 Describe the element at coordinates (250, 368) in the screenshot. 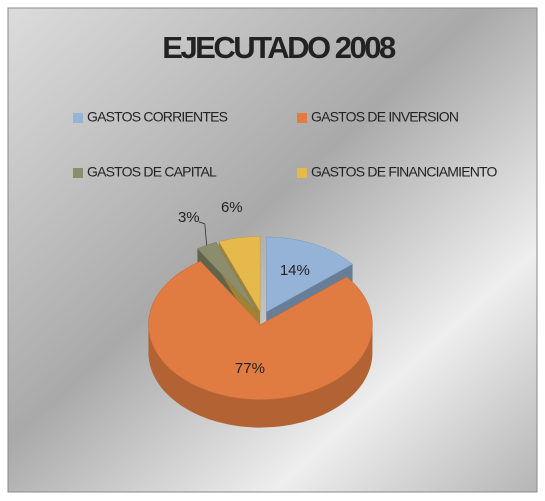

I see `data-label: 77%` at that location.